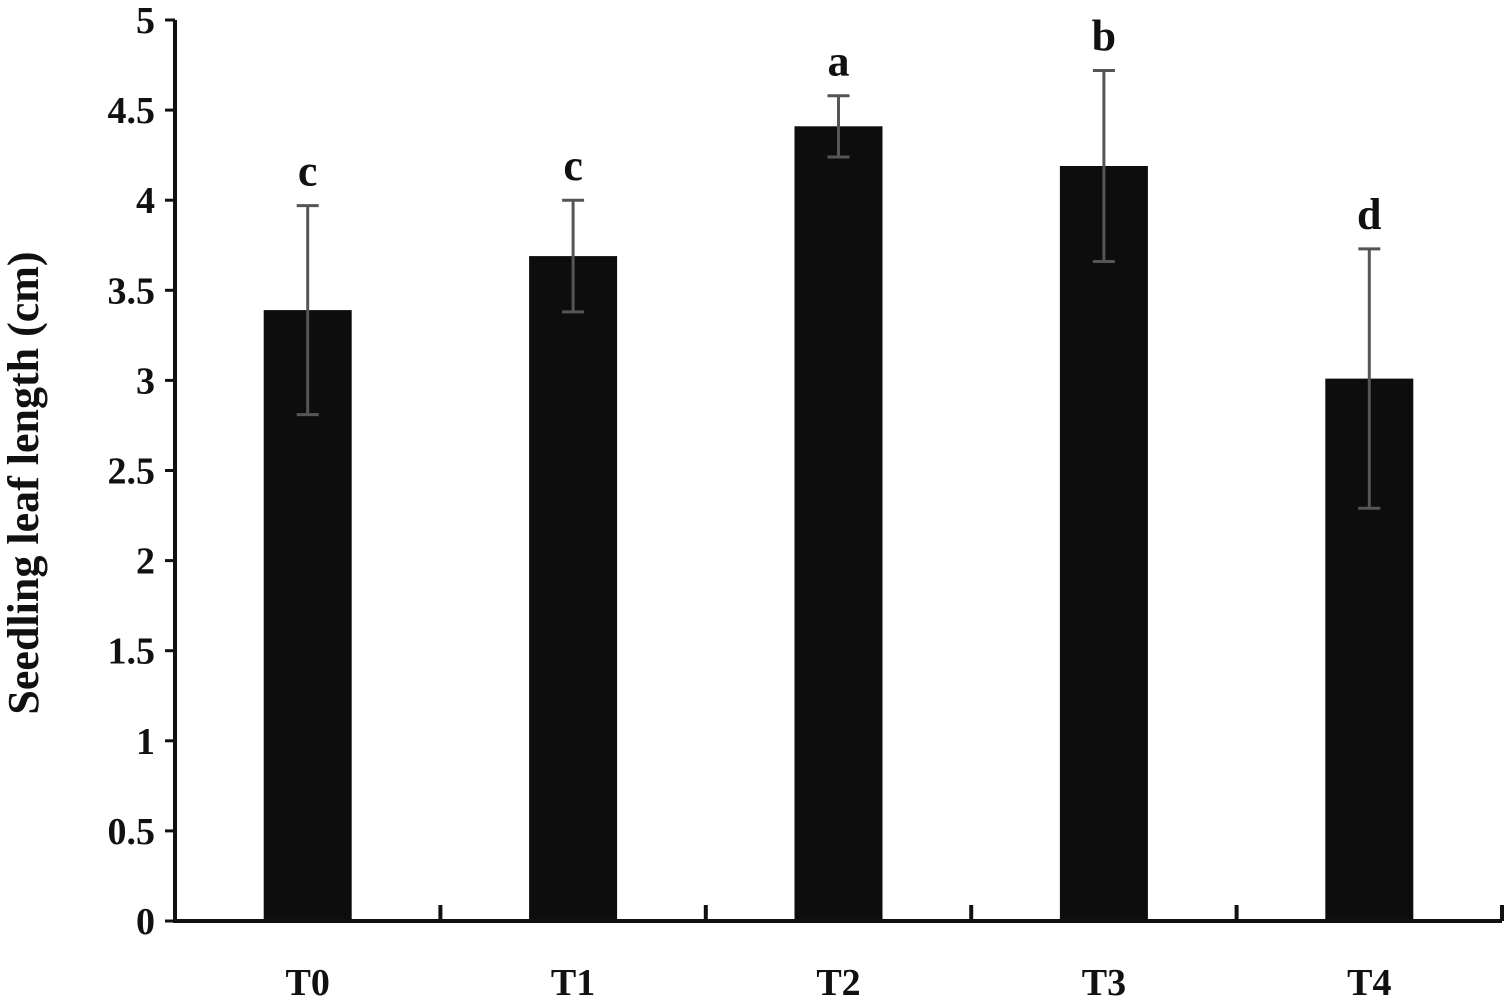 Image resolution: width=1504 pixels, height=1001 pixels. Describe the element at coordinates (308, 171) in the screenshot. I see `significance-label-t0: c` at that location.